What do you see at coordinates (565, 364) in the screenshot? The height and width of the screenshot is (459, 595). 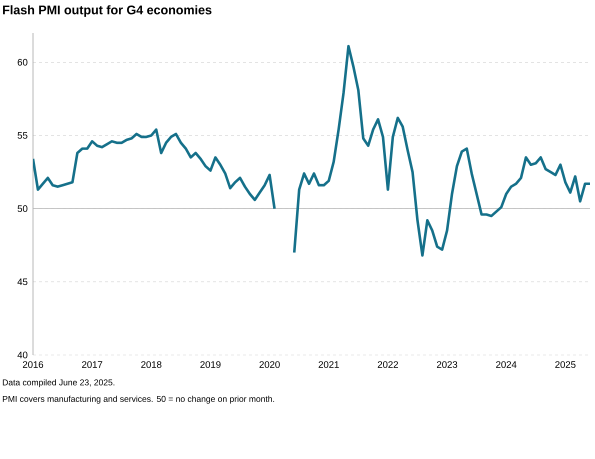 I see `x-tick-label: 2025` at bounding box center [565, 364].